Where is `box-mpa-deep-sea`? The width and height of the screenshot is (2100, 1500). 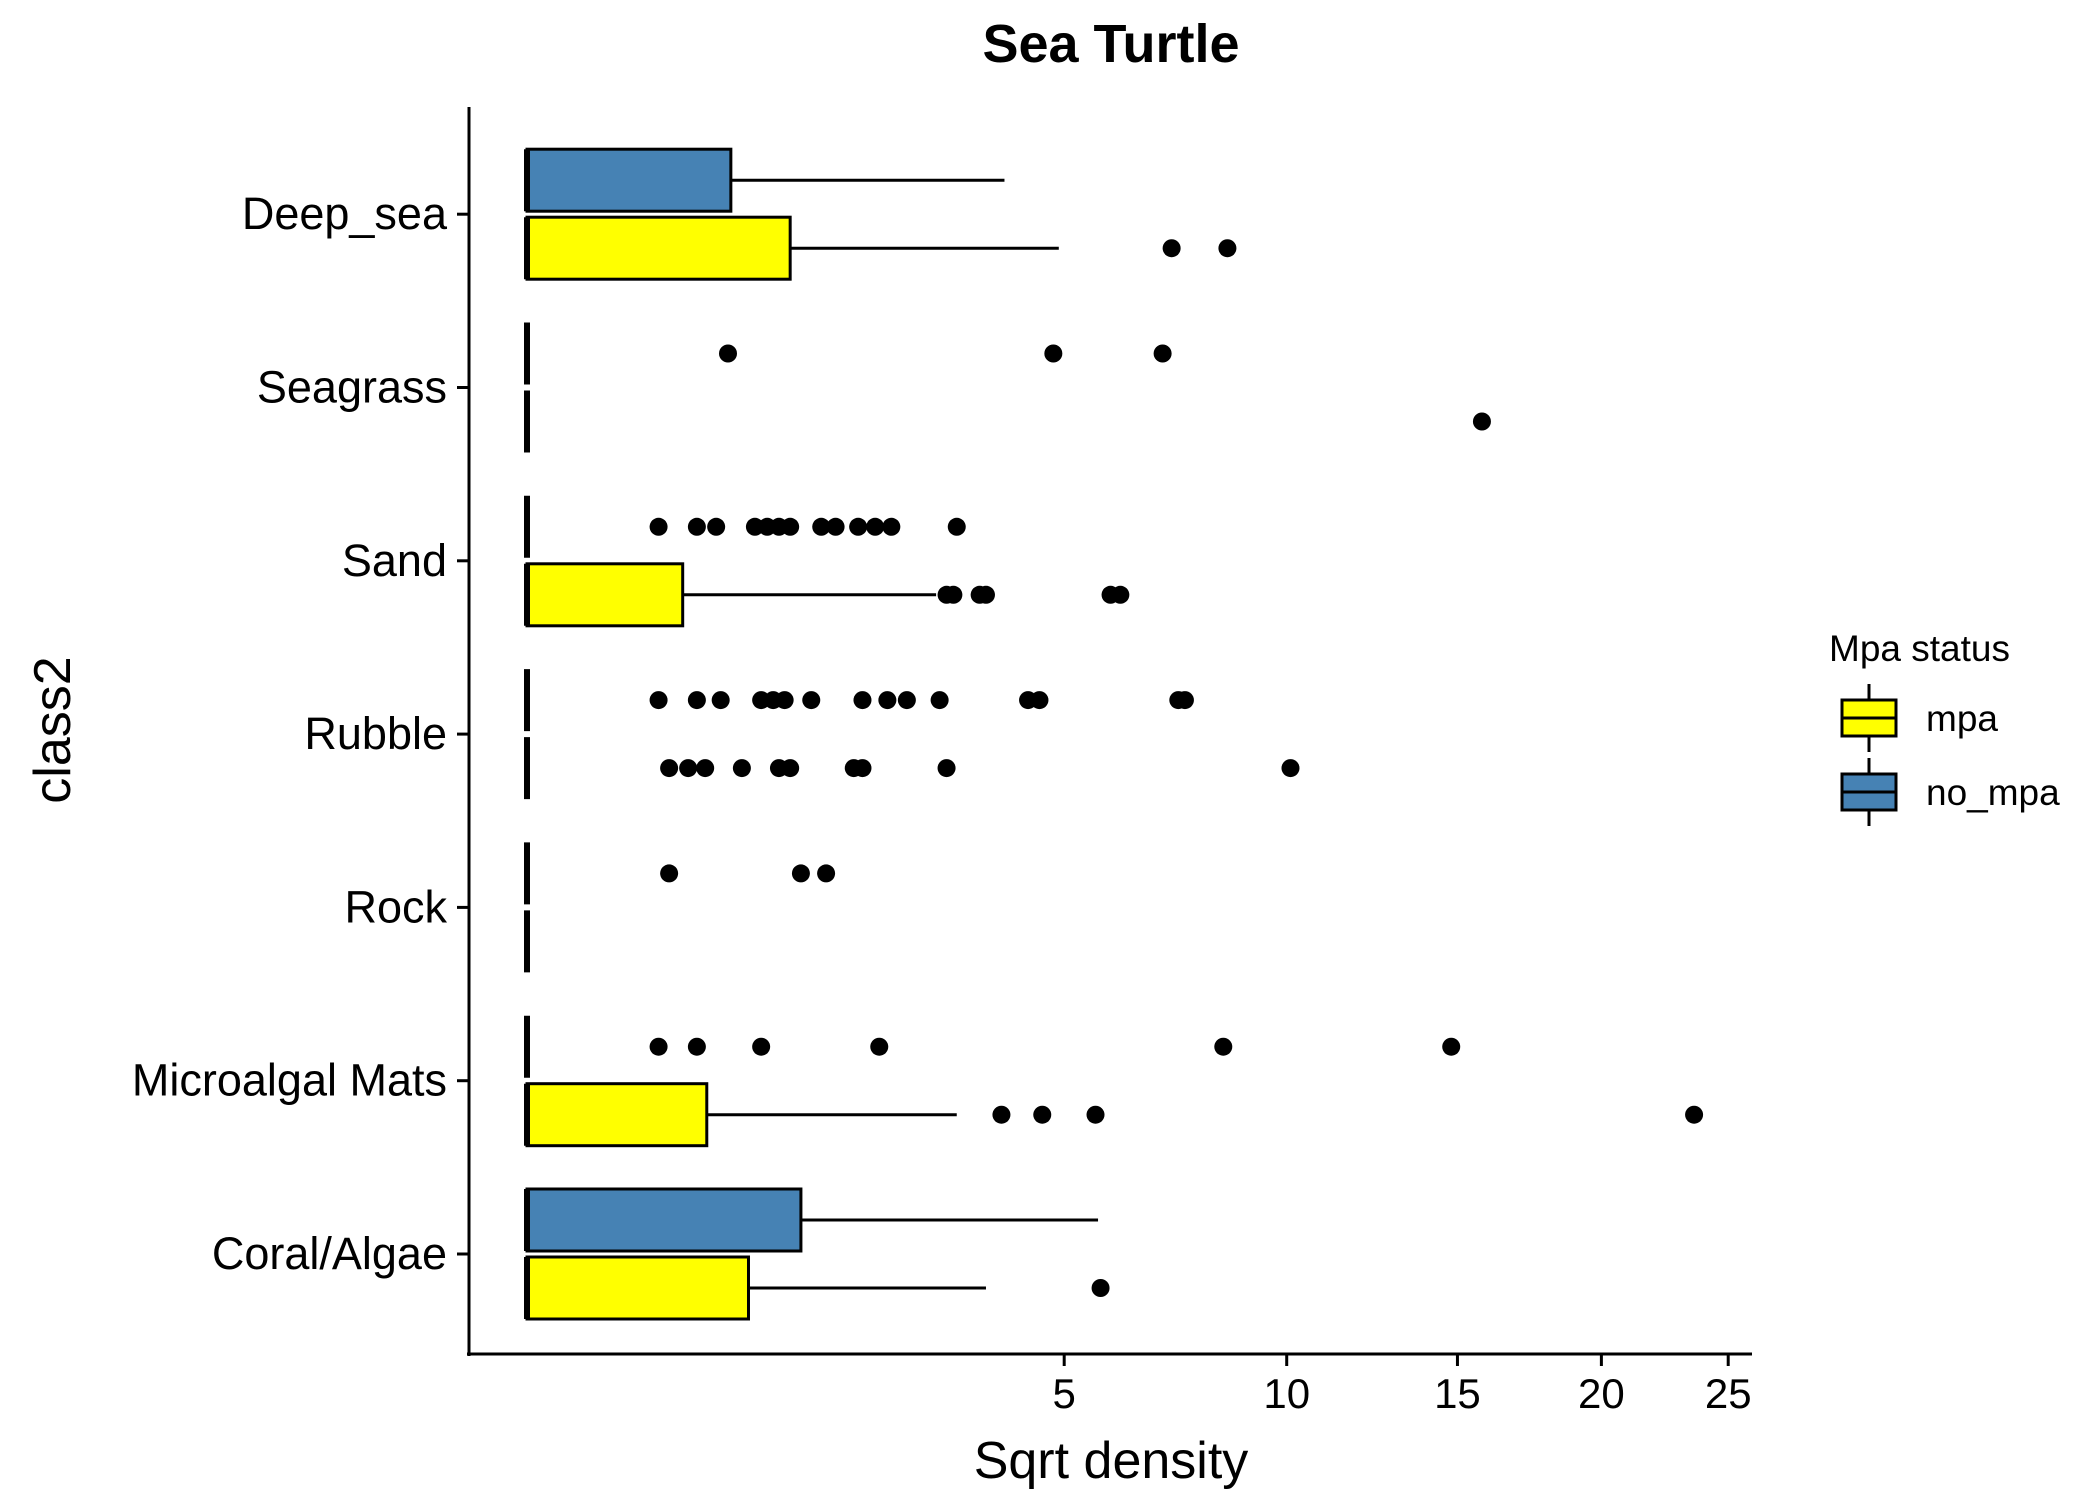 box-mpa-deep-sea is located at coordinates (658, 248).